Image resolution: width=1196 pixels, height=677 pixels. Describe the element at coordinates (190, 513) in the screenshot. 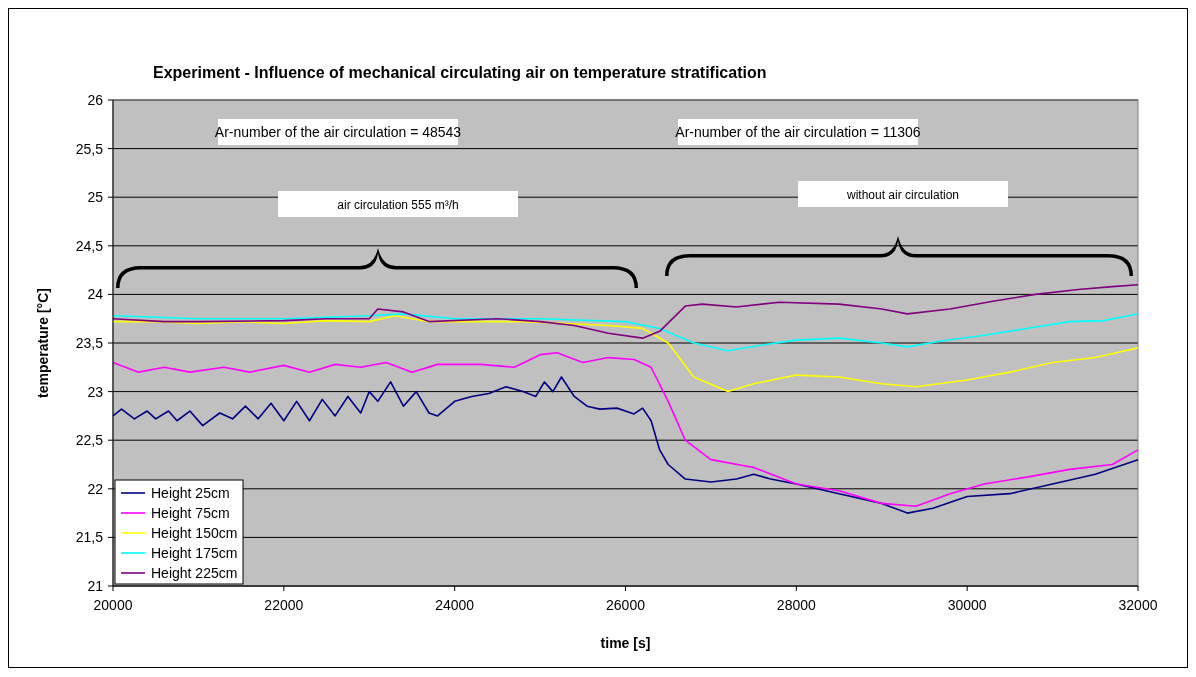

I see `legend-label: Height 75cm` at that location.